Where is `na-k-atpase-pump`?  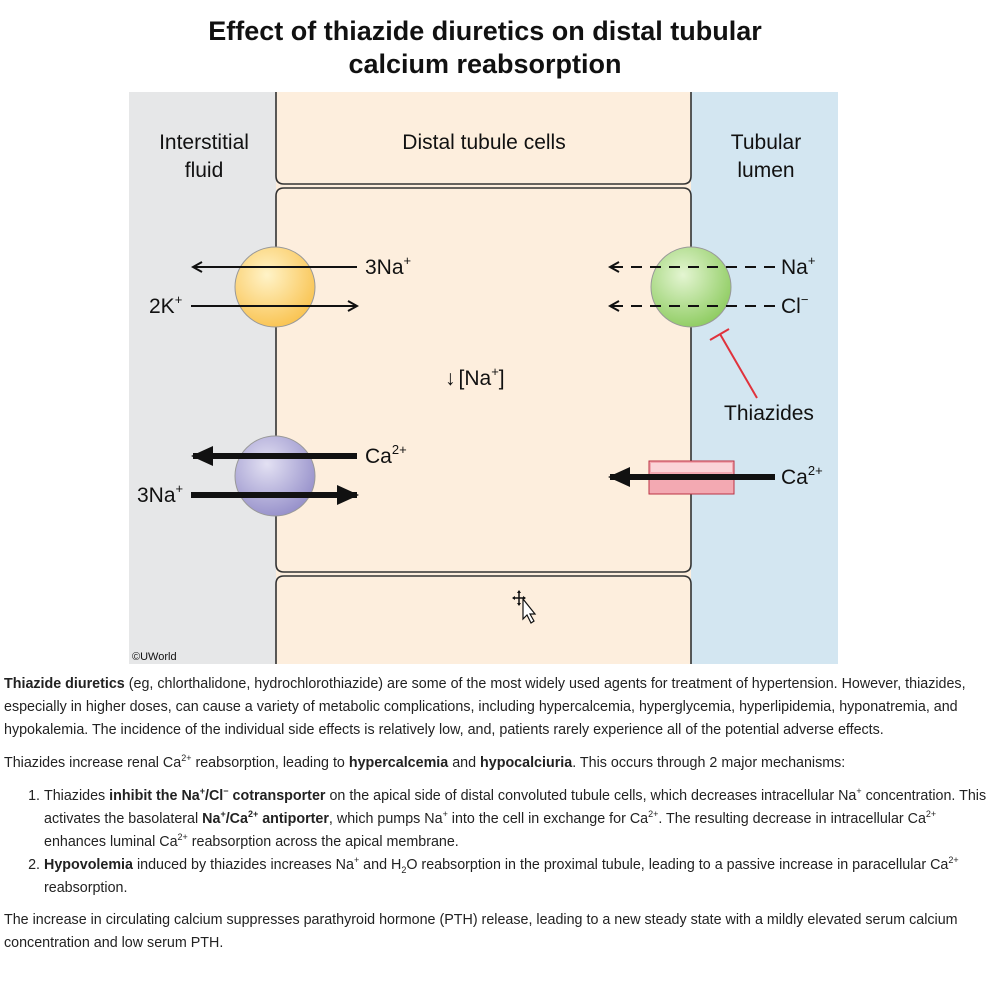 na-k-atpase-pump is located at coordinates (275, 287).